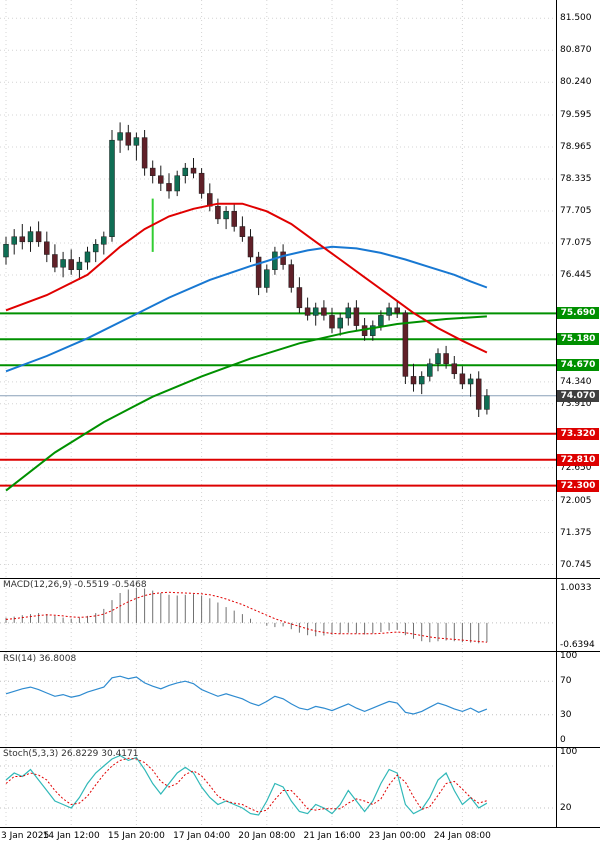 The image size is (600, 845). I want to click on macd-indicator-label: MACD(12,26,9) -0.5519 -0.5468, so click(75, 585).